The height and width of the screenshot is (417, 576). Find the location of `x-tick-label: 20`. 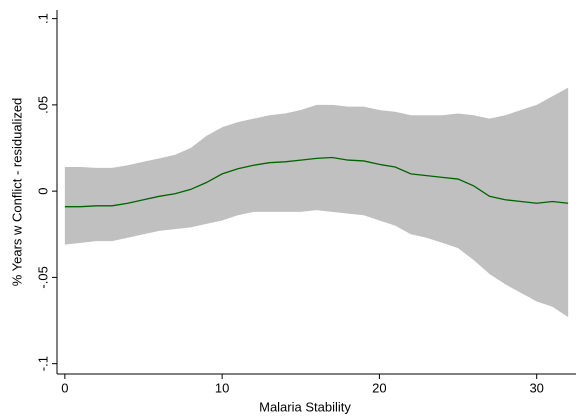

x-tick-label: 20 is located at coordinates (379, 387).